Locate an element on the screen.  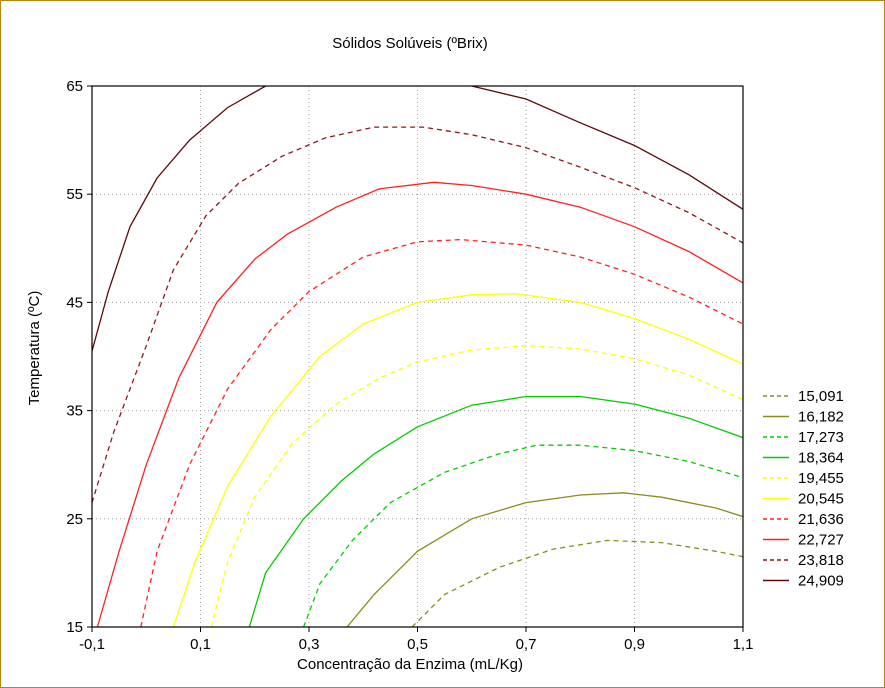
x-tick-label: 1,1 is located at coordinates (743, 644).